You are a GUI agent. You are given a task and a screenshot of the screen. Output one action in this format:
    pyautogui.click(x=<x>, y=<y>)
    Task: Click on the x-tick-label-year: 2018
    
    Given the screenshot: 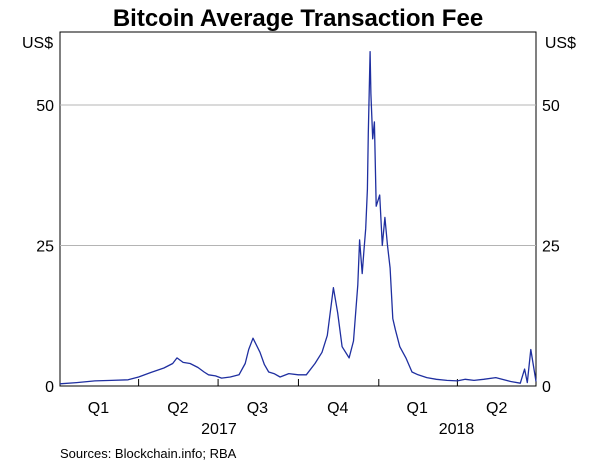 What is the action you would take?
    pyautogui.click(x=457, y=429)
    